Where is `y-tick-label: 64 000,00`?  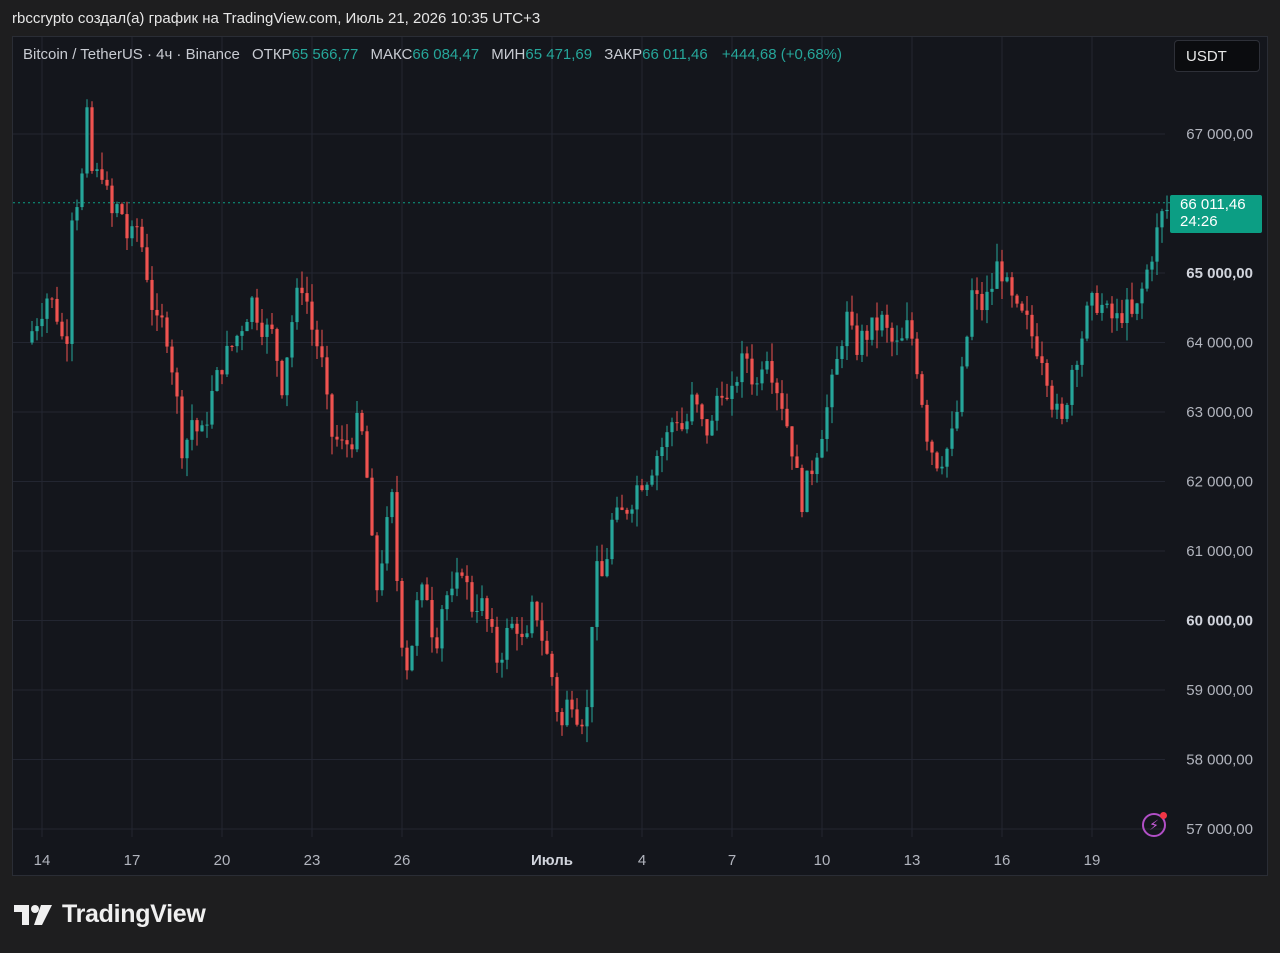
y-tick-label: 64 000,00 is located at coordinates (1219, 343).